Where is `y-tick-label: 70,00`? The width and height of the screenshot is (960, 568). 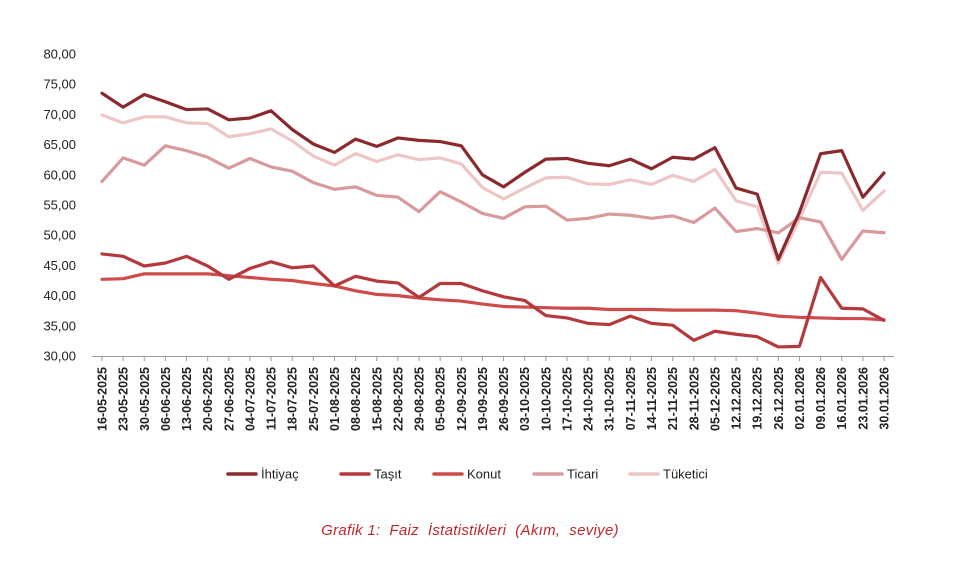
y-tick-label: 70,00 is located at coordinates (59, 114).